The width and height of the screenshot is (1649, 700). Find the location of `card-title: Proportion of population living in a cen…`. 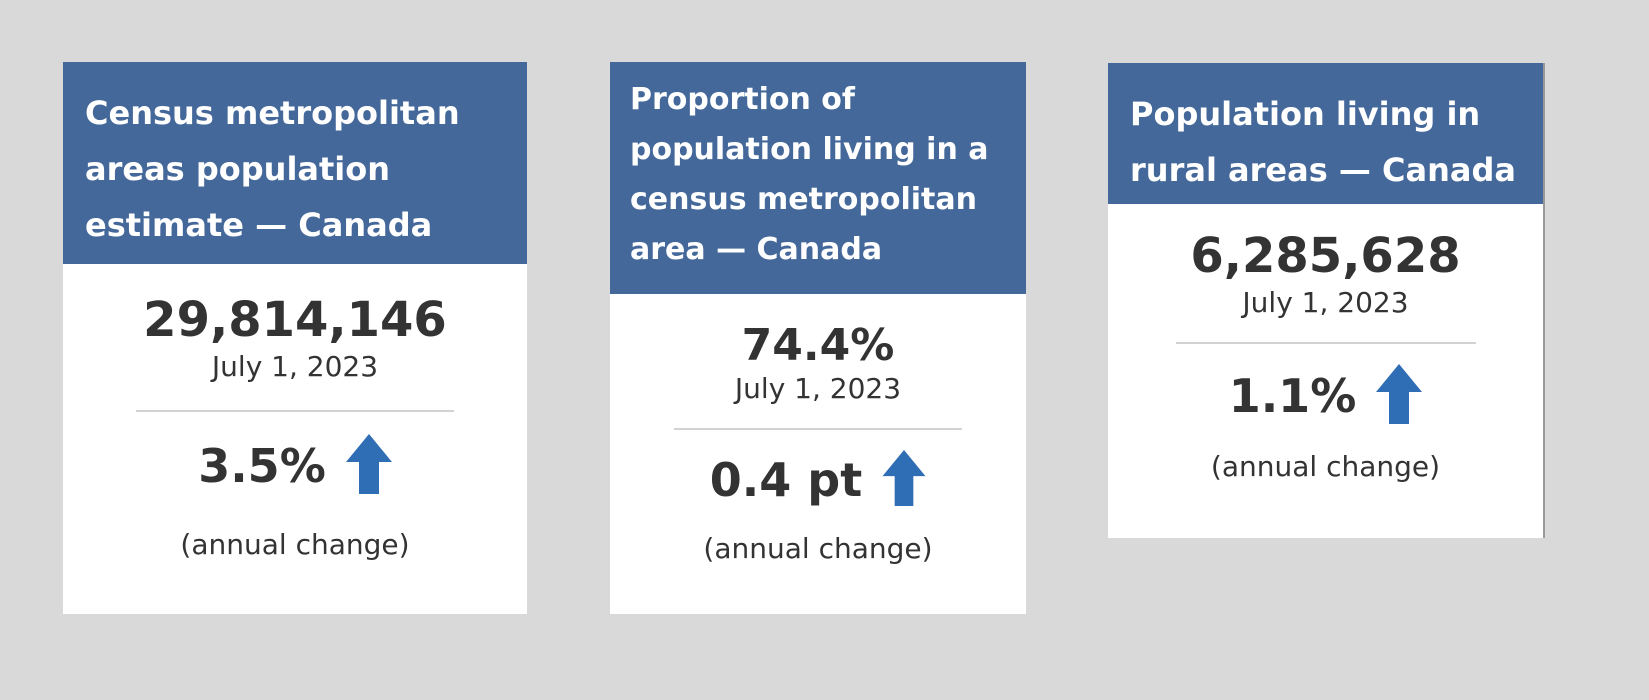

card-title: Proportion of population living in a cen… is located at coordinates (818, 178).